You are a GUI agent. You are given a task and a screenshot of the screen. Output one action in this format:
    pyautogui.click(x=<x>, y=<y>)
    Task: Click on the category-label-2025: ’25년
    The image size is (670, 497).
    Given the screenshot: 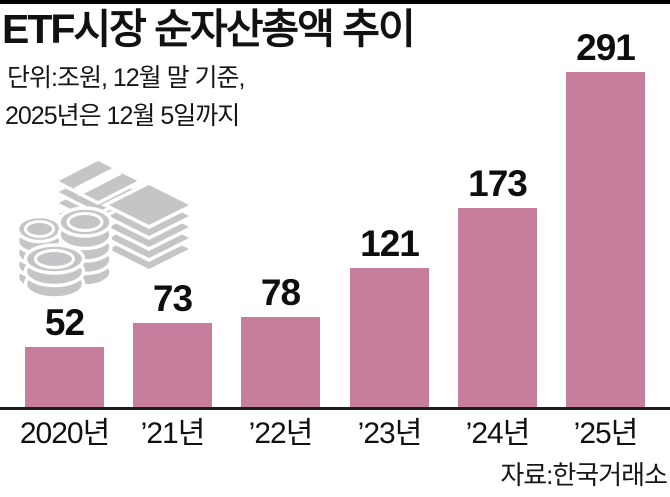 What is the action you would take?
    pyautogui.click(x=606, y=433)
    